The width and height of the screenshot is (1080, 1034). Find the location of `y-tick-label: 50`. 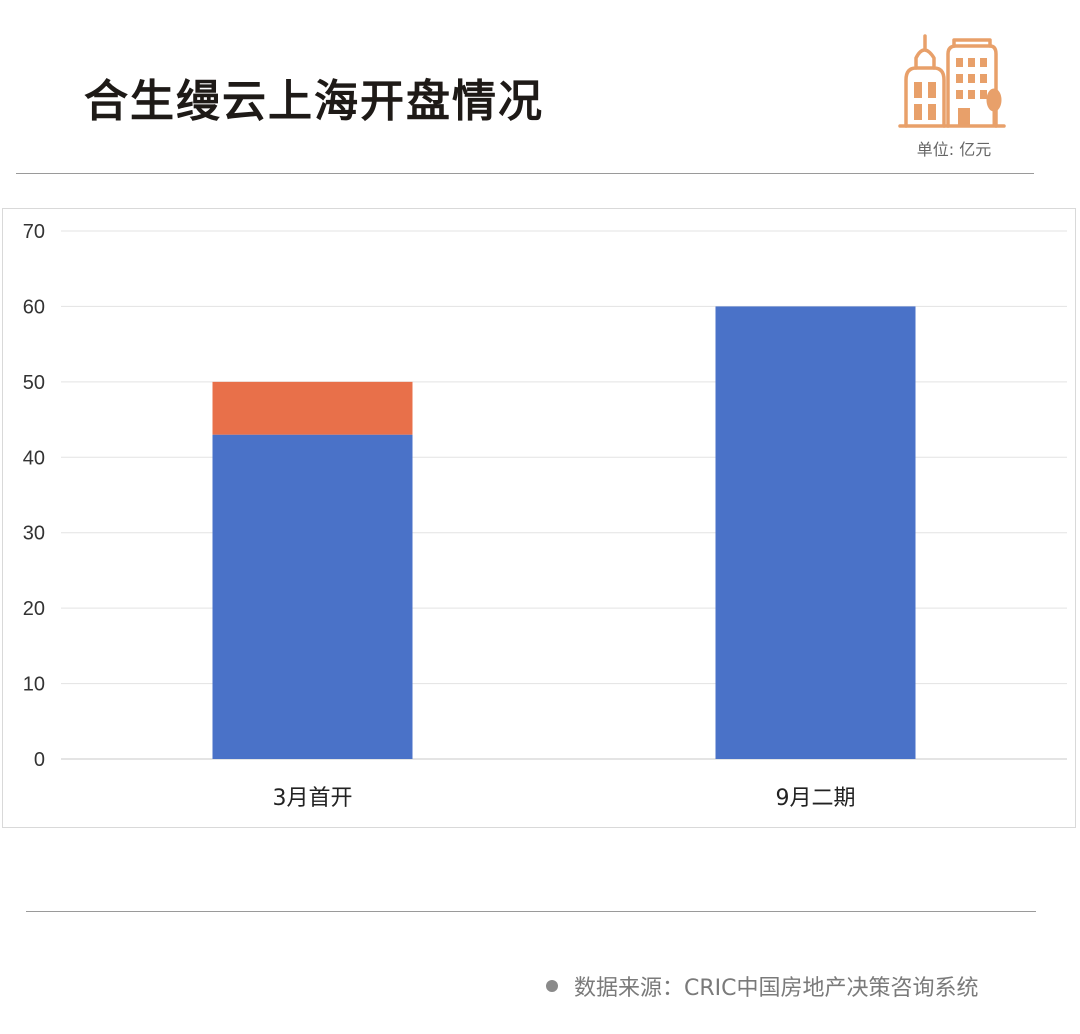

y-tick-label: 50 is located at coordinates (34, 383).